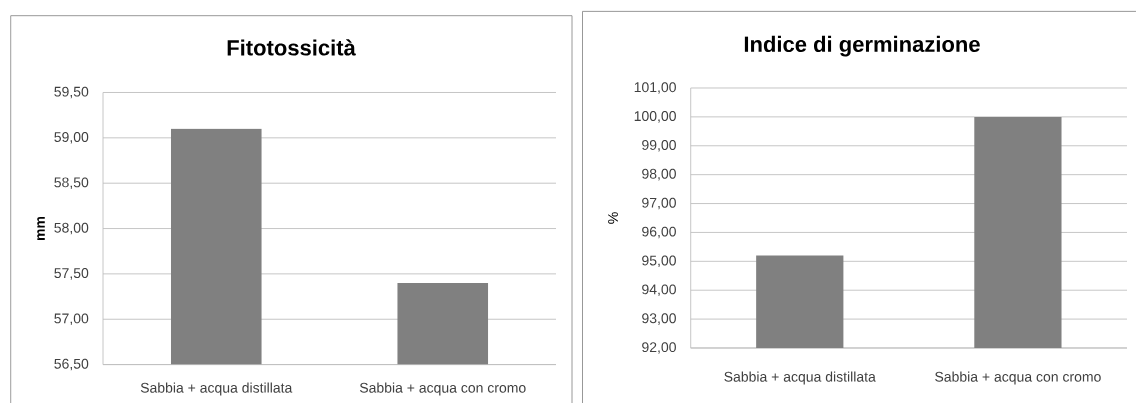  What do you see at coordinates (71, 138) in the screenshot?
I see `y-tick-label: 59,00` at bounding box center [71, 138].